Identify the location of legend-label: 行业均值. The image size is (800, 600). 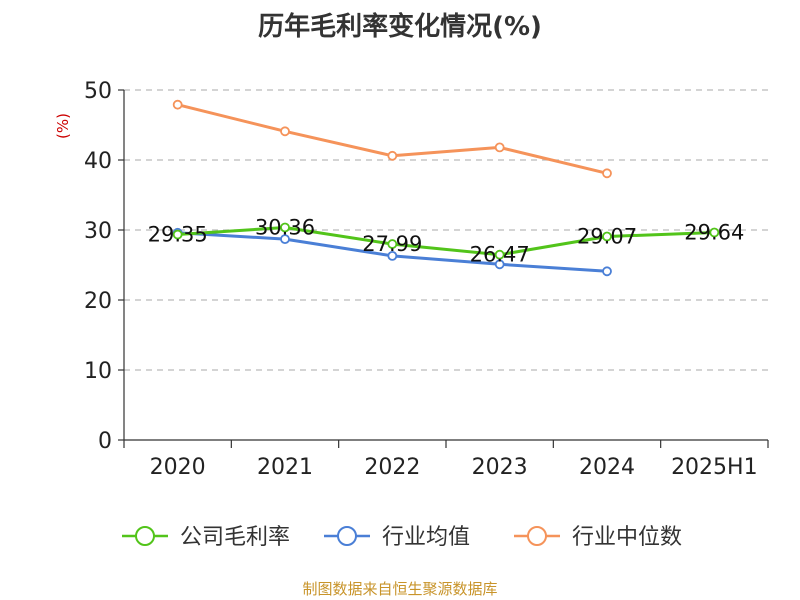
(426, 537).